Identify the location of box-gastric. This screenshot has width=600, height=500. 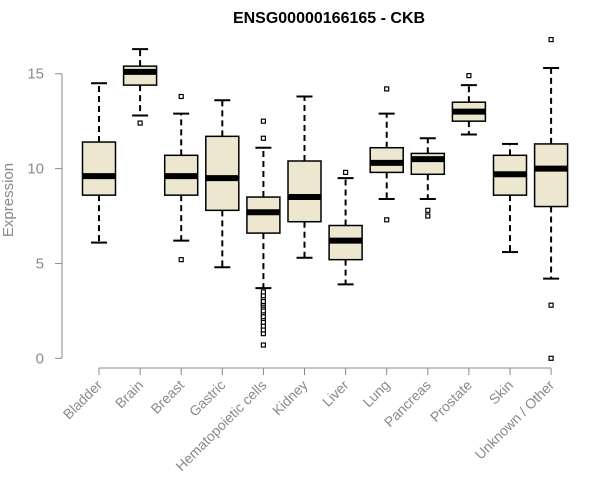
(222, 184).